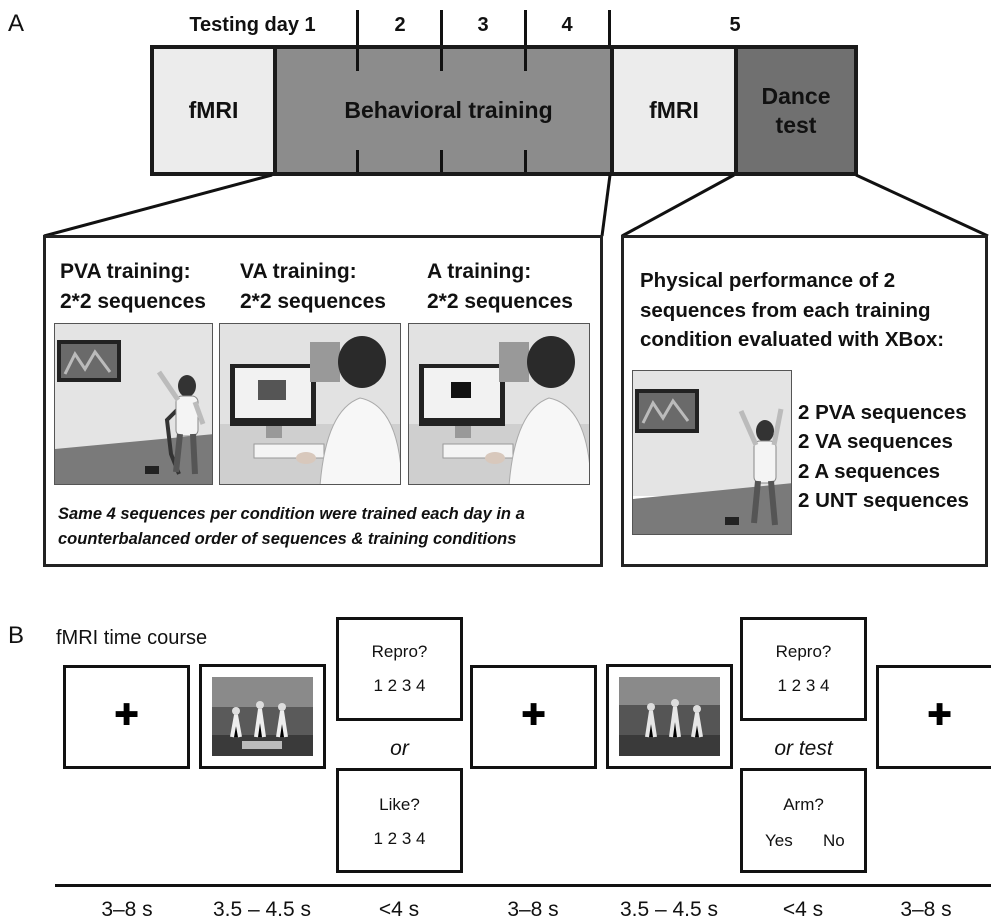  Describe the element at coordinates (499, 404) in the screenshot. I see `a-training-photo` at that location.